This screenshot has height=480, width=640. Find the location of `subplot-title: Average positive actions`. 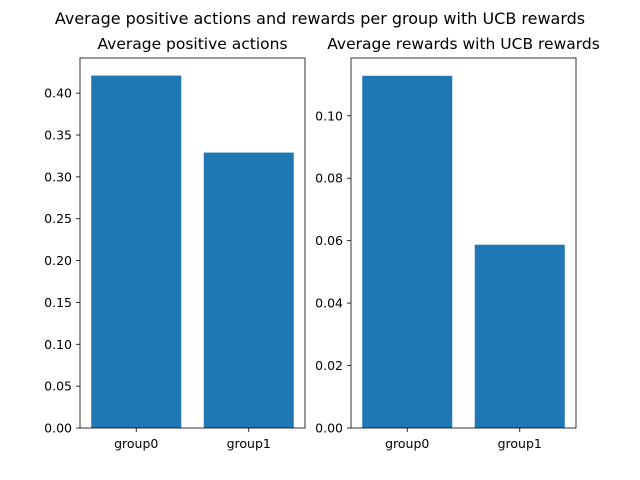

subplot-title: Average positive actions is located at coordinates (192, 44).